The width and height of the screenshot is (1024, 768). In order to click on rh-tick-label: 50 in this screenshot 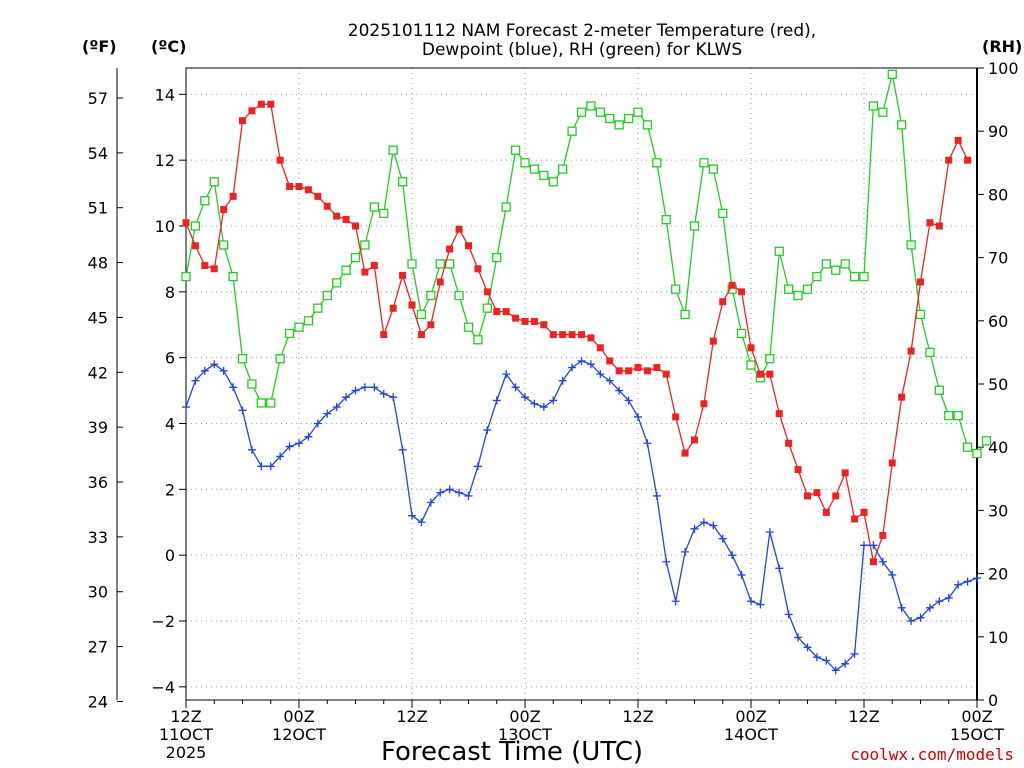, I will do `click(998, 384)`.